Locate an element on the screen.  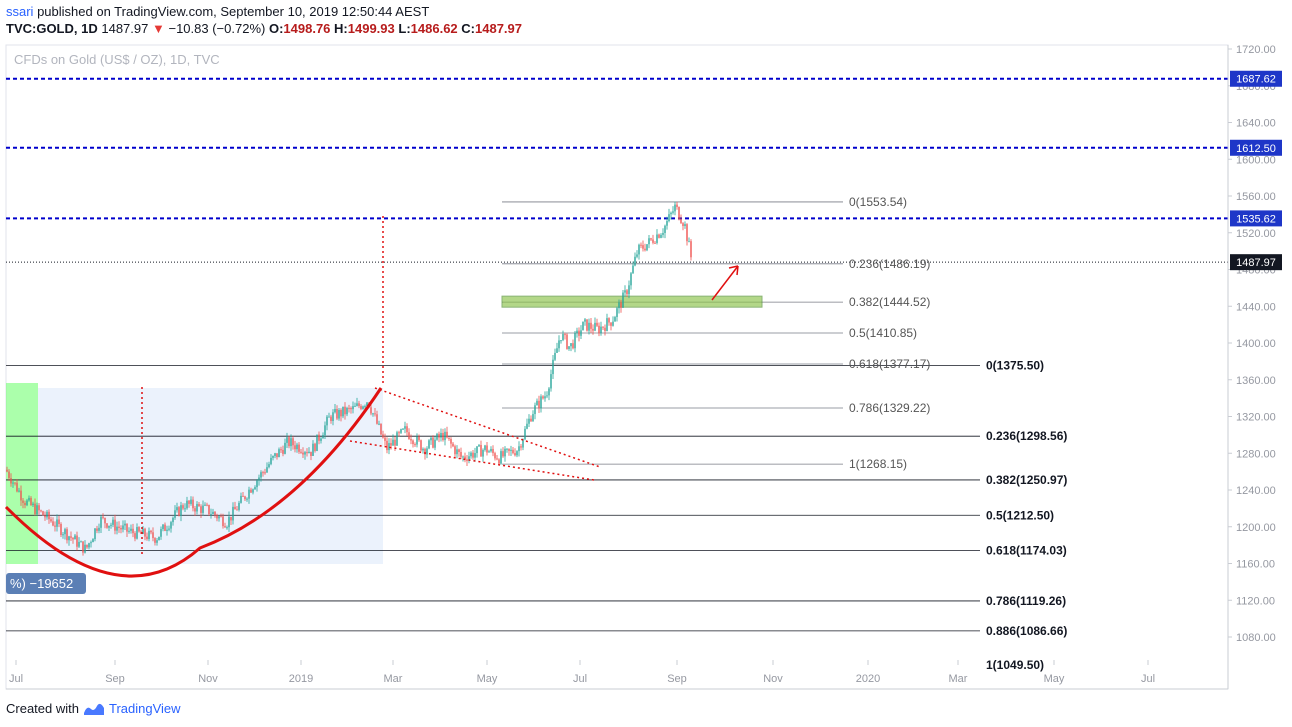
rounding-bottom-arc is located at coordinates (193, 482).